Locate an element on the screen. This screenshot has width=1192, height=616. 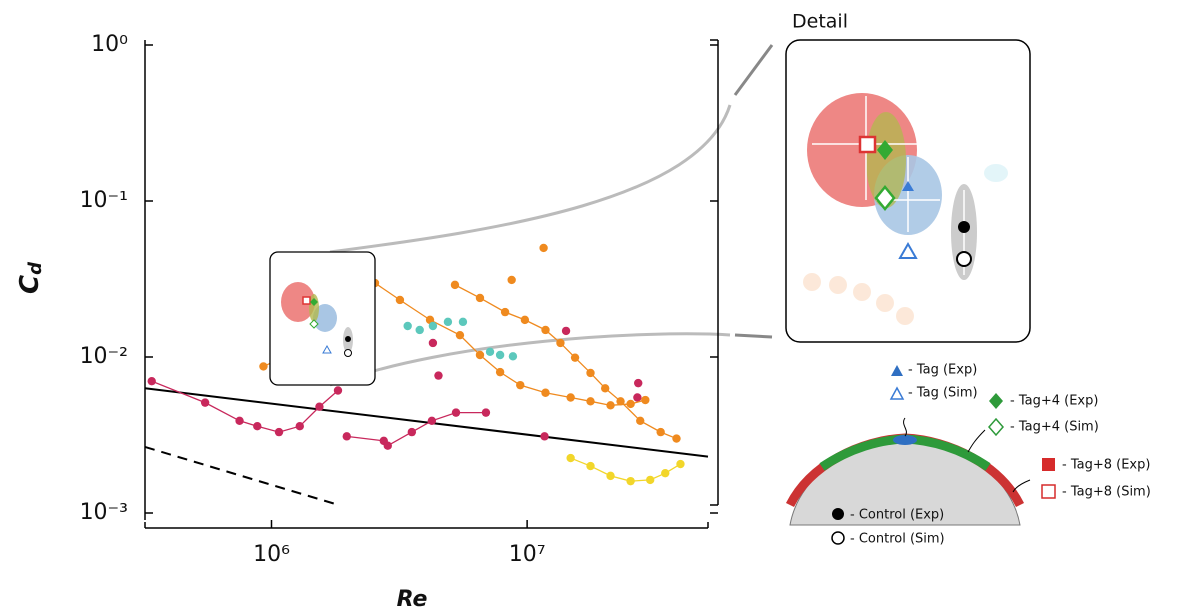
inset-detail: Detail is located at coordinates (908, 177).